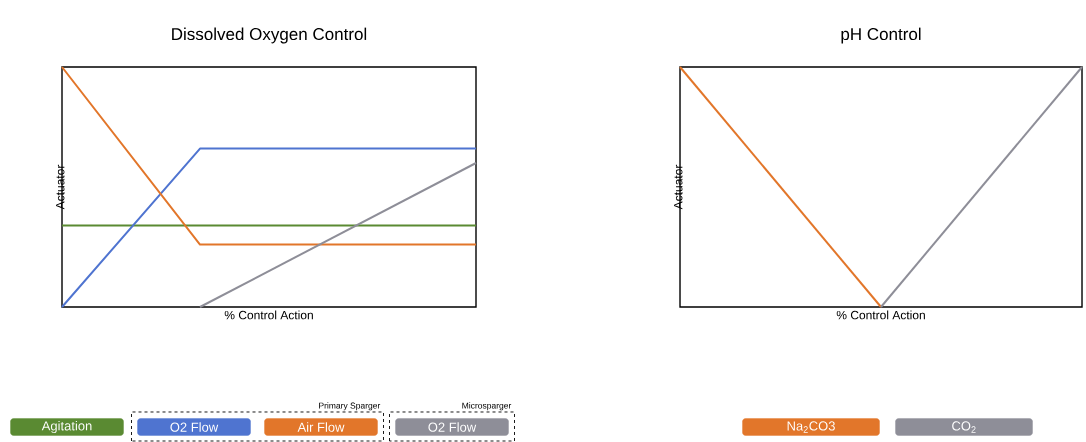 This screenshot has height=442, width=1086. Describe the element at coordinates (811, 427) in the screenshot. I see `text: Na$_{2}$CO3` at that location.